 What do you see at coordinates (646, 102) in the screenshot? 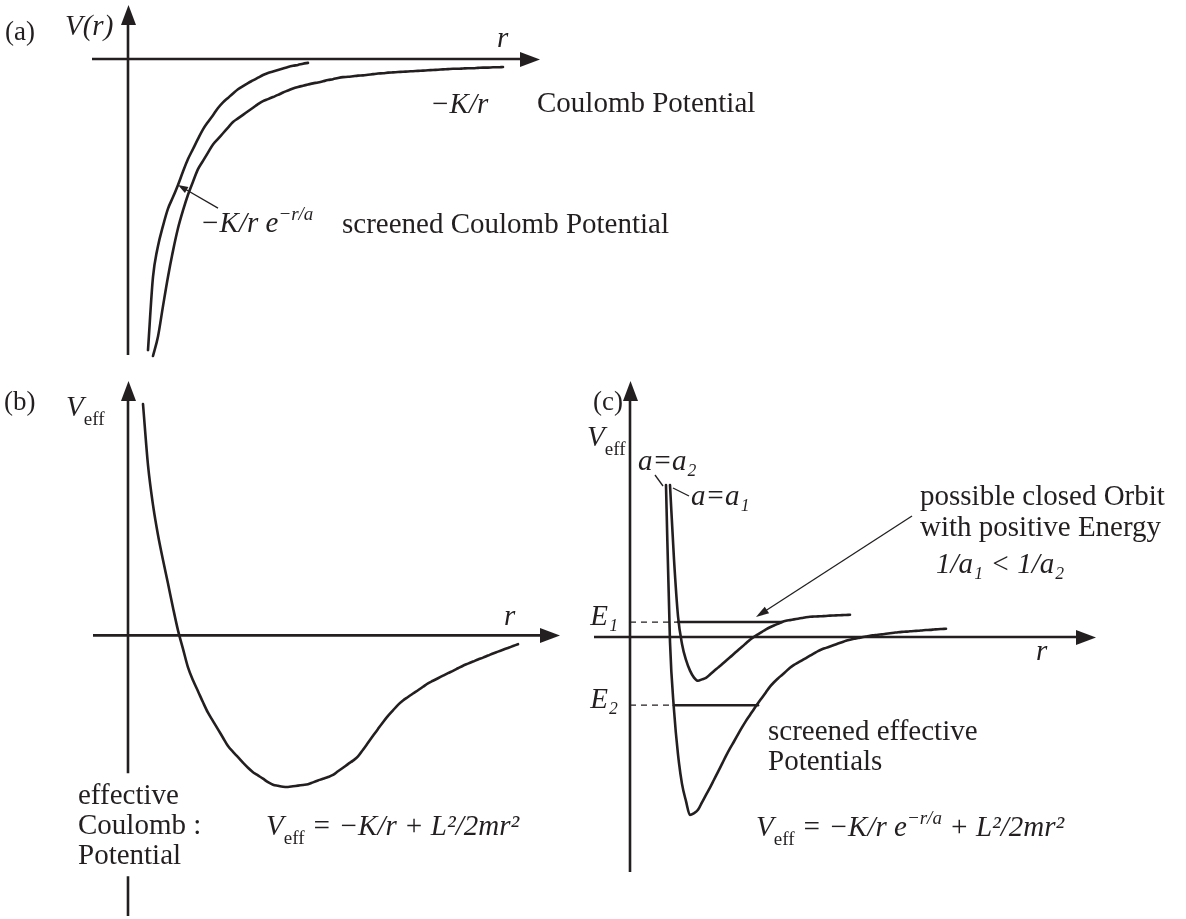
I see `annotation: Coulomb Potential` at bounding box center [646, 102].